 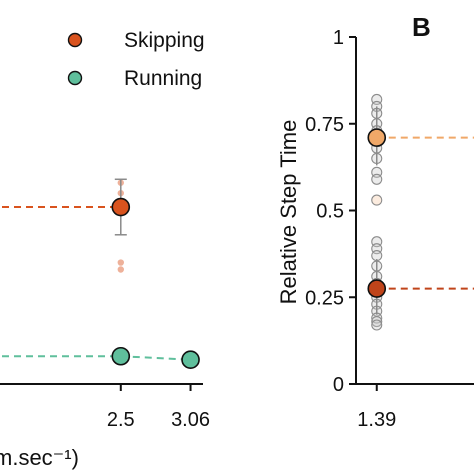 I want to click on panel-a-x-tick-label: 2.5, so click(x=121, y=420).